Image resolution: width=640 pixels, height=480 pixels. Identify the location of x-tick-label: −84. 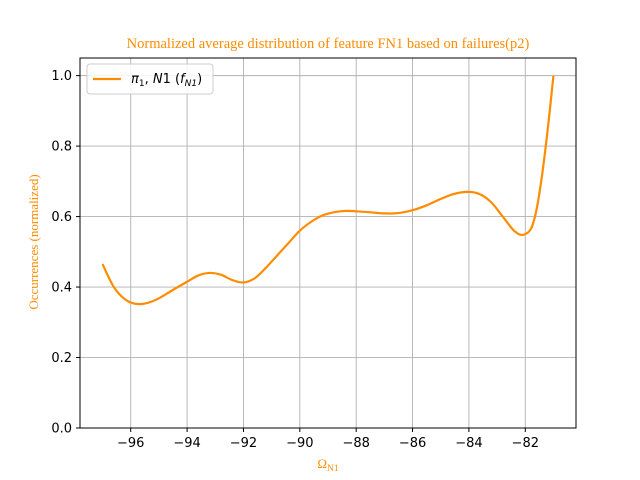
(468, 443).